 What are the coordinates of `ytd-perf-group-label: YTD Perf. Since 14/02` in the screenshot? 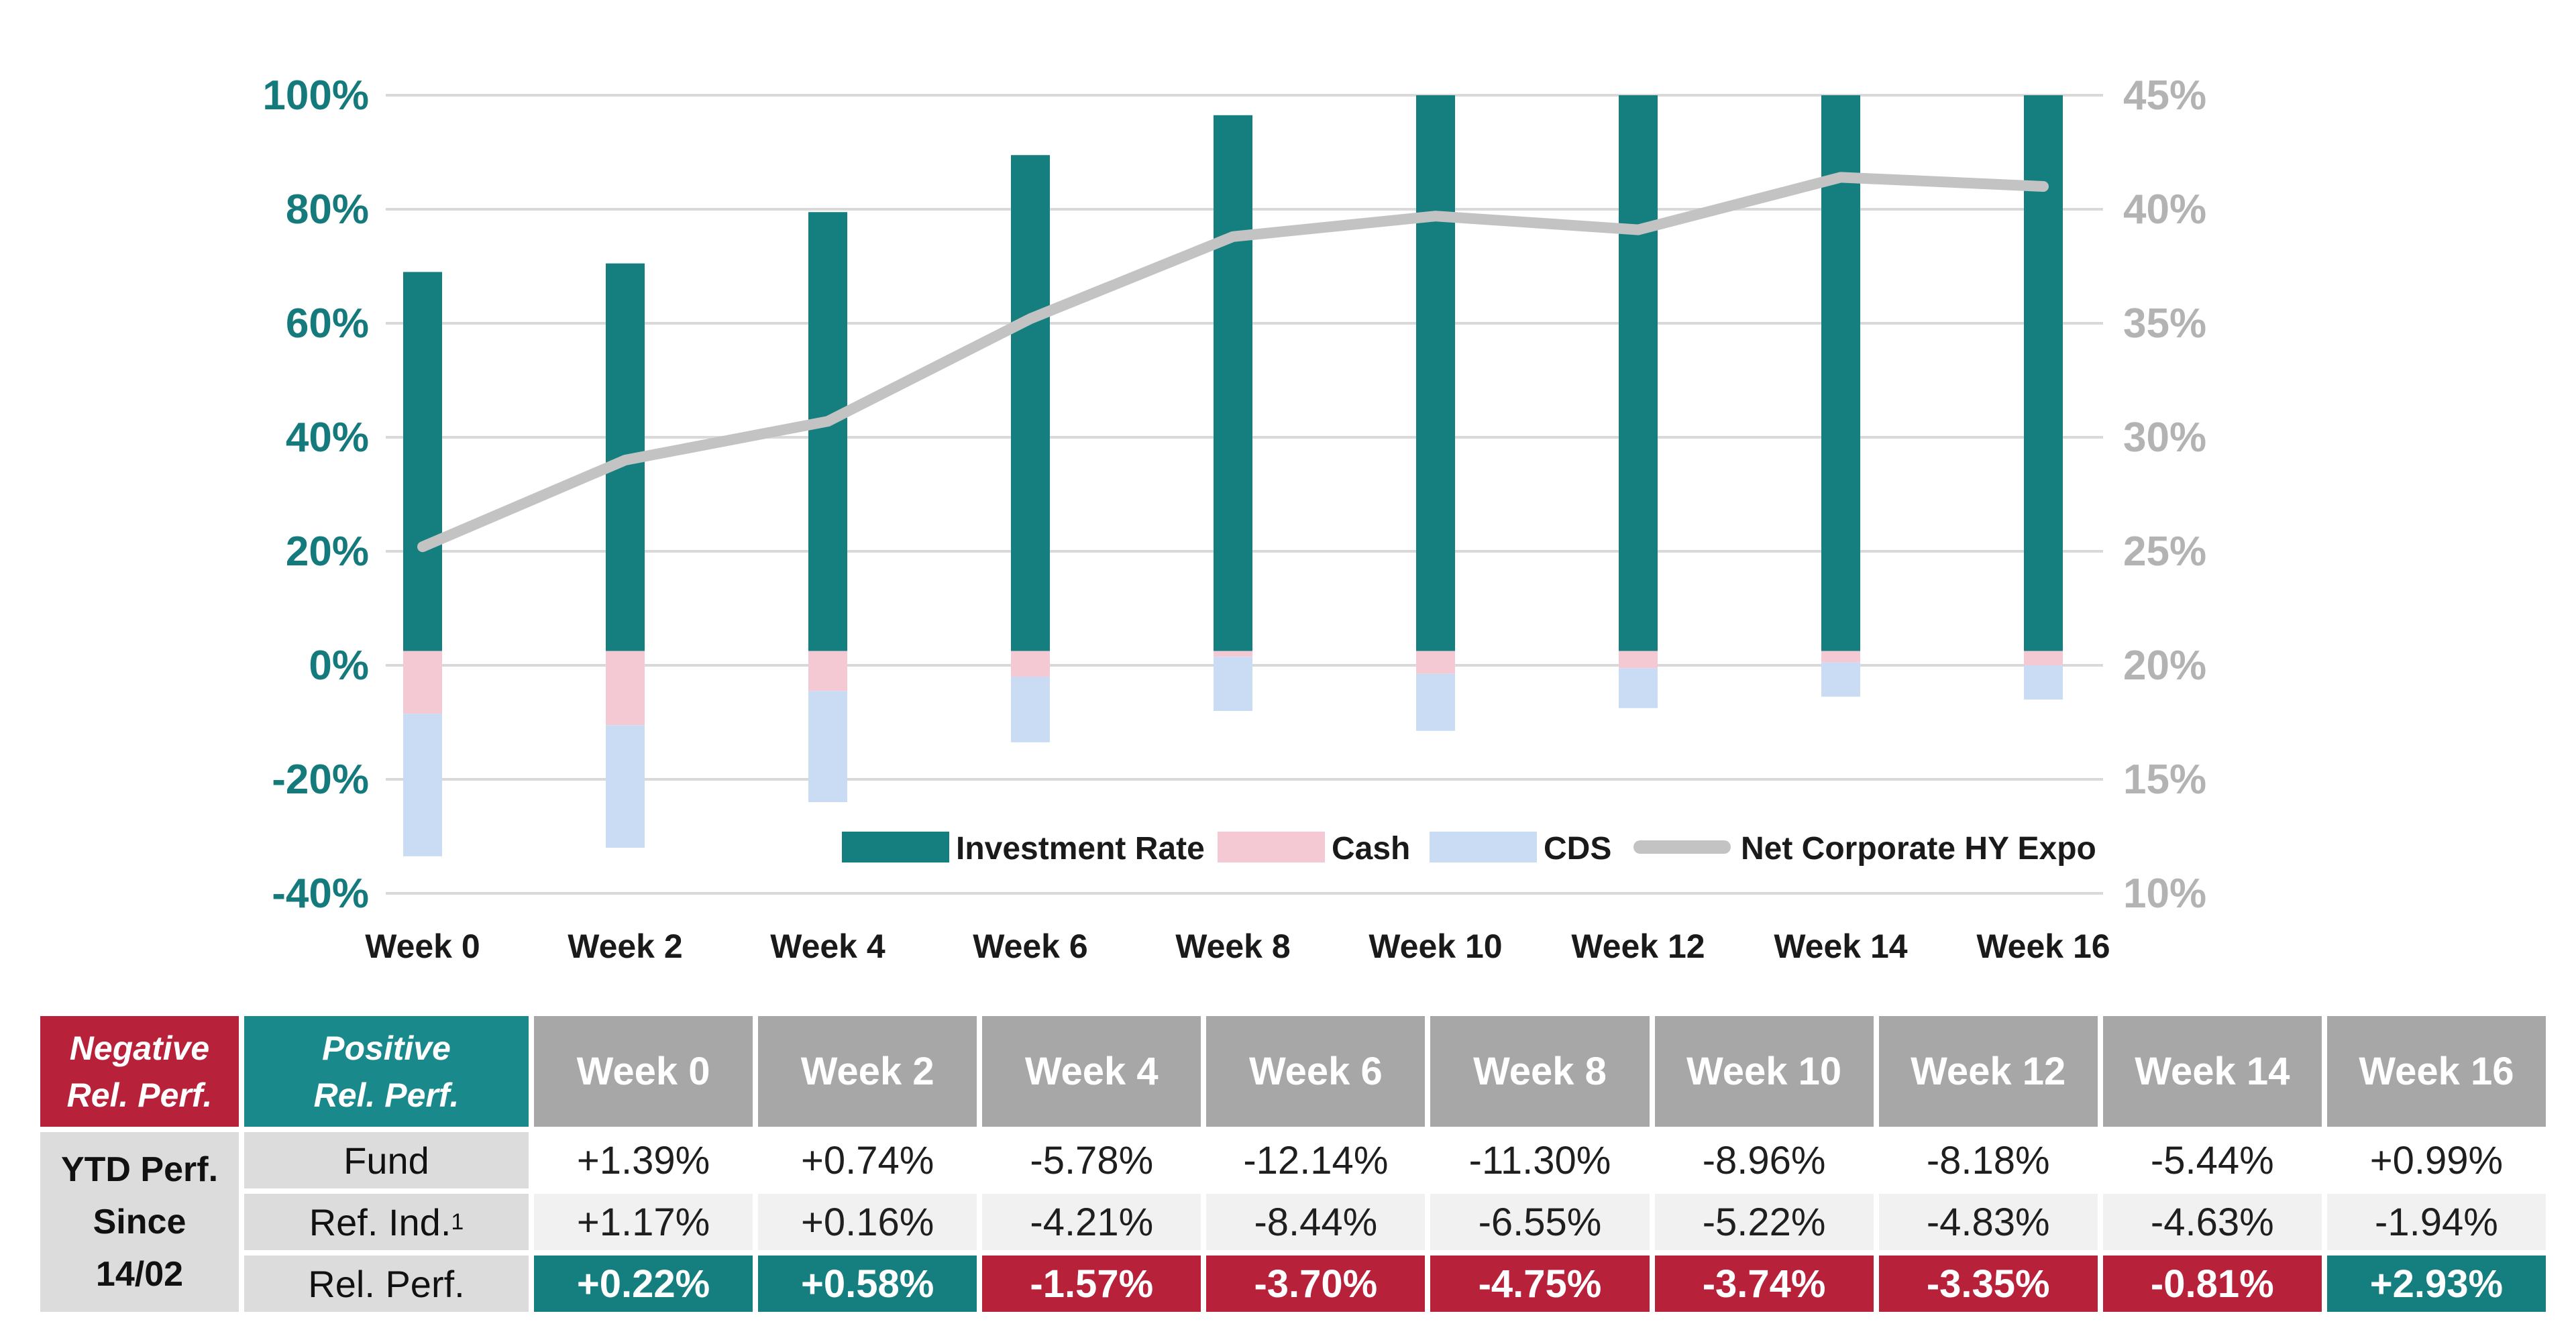 It's located at (139, 1222).